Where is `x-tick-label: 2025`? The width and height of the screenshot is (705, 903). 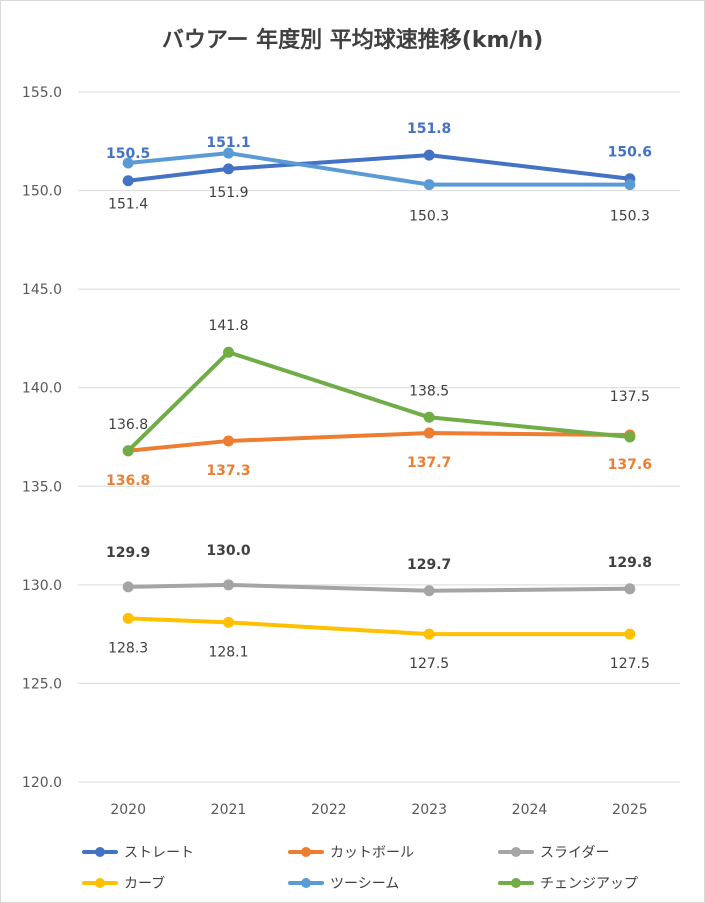
x-tick-label: 2025 is located at coordinates (630, 810).